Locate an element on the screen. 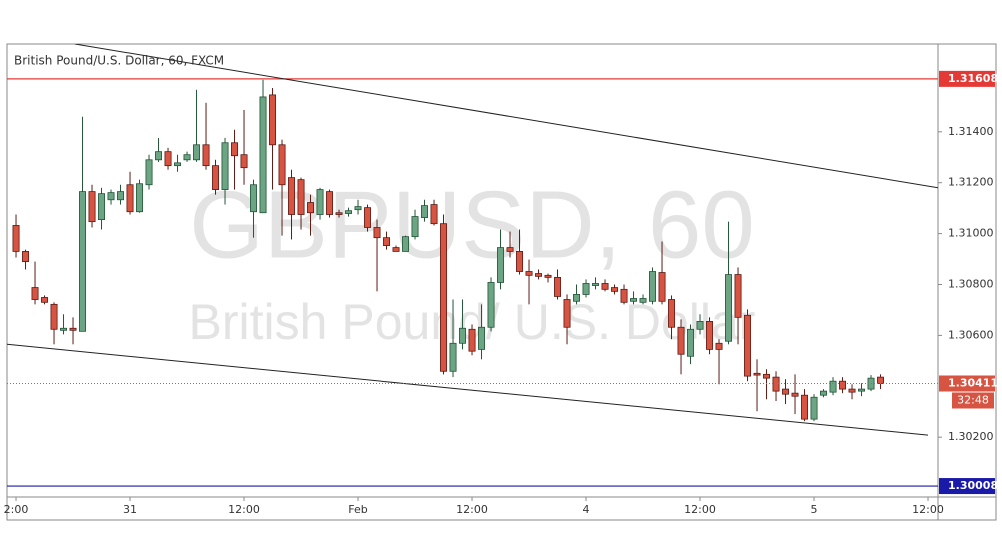  x-tick-label: 5 is located at coordinates (814, 509).